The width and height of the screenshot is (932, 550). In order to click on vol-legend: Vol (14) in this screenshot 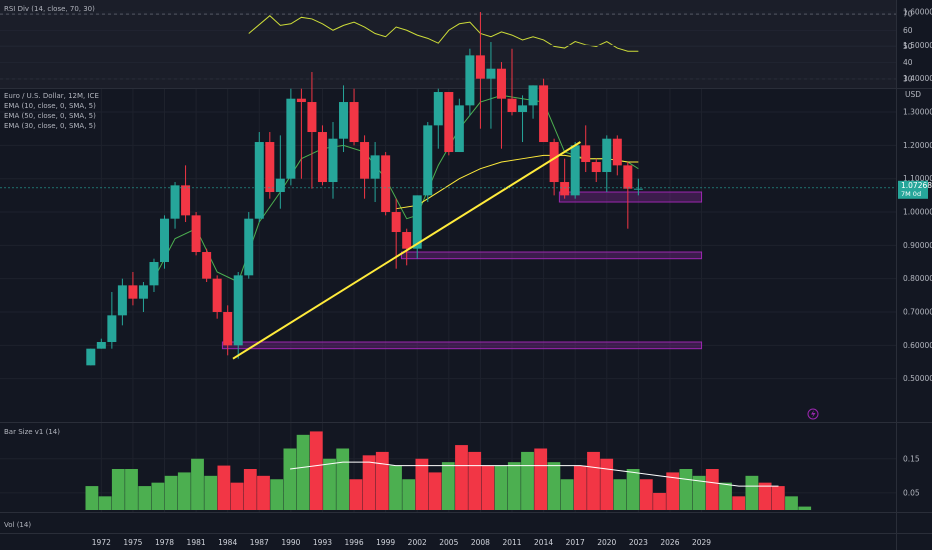, I will do `click(17, 525)`.